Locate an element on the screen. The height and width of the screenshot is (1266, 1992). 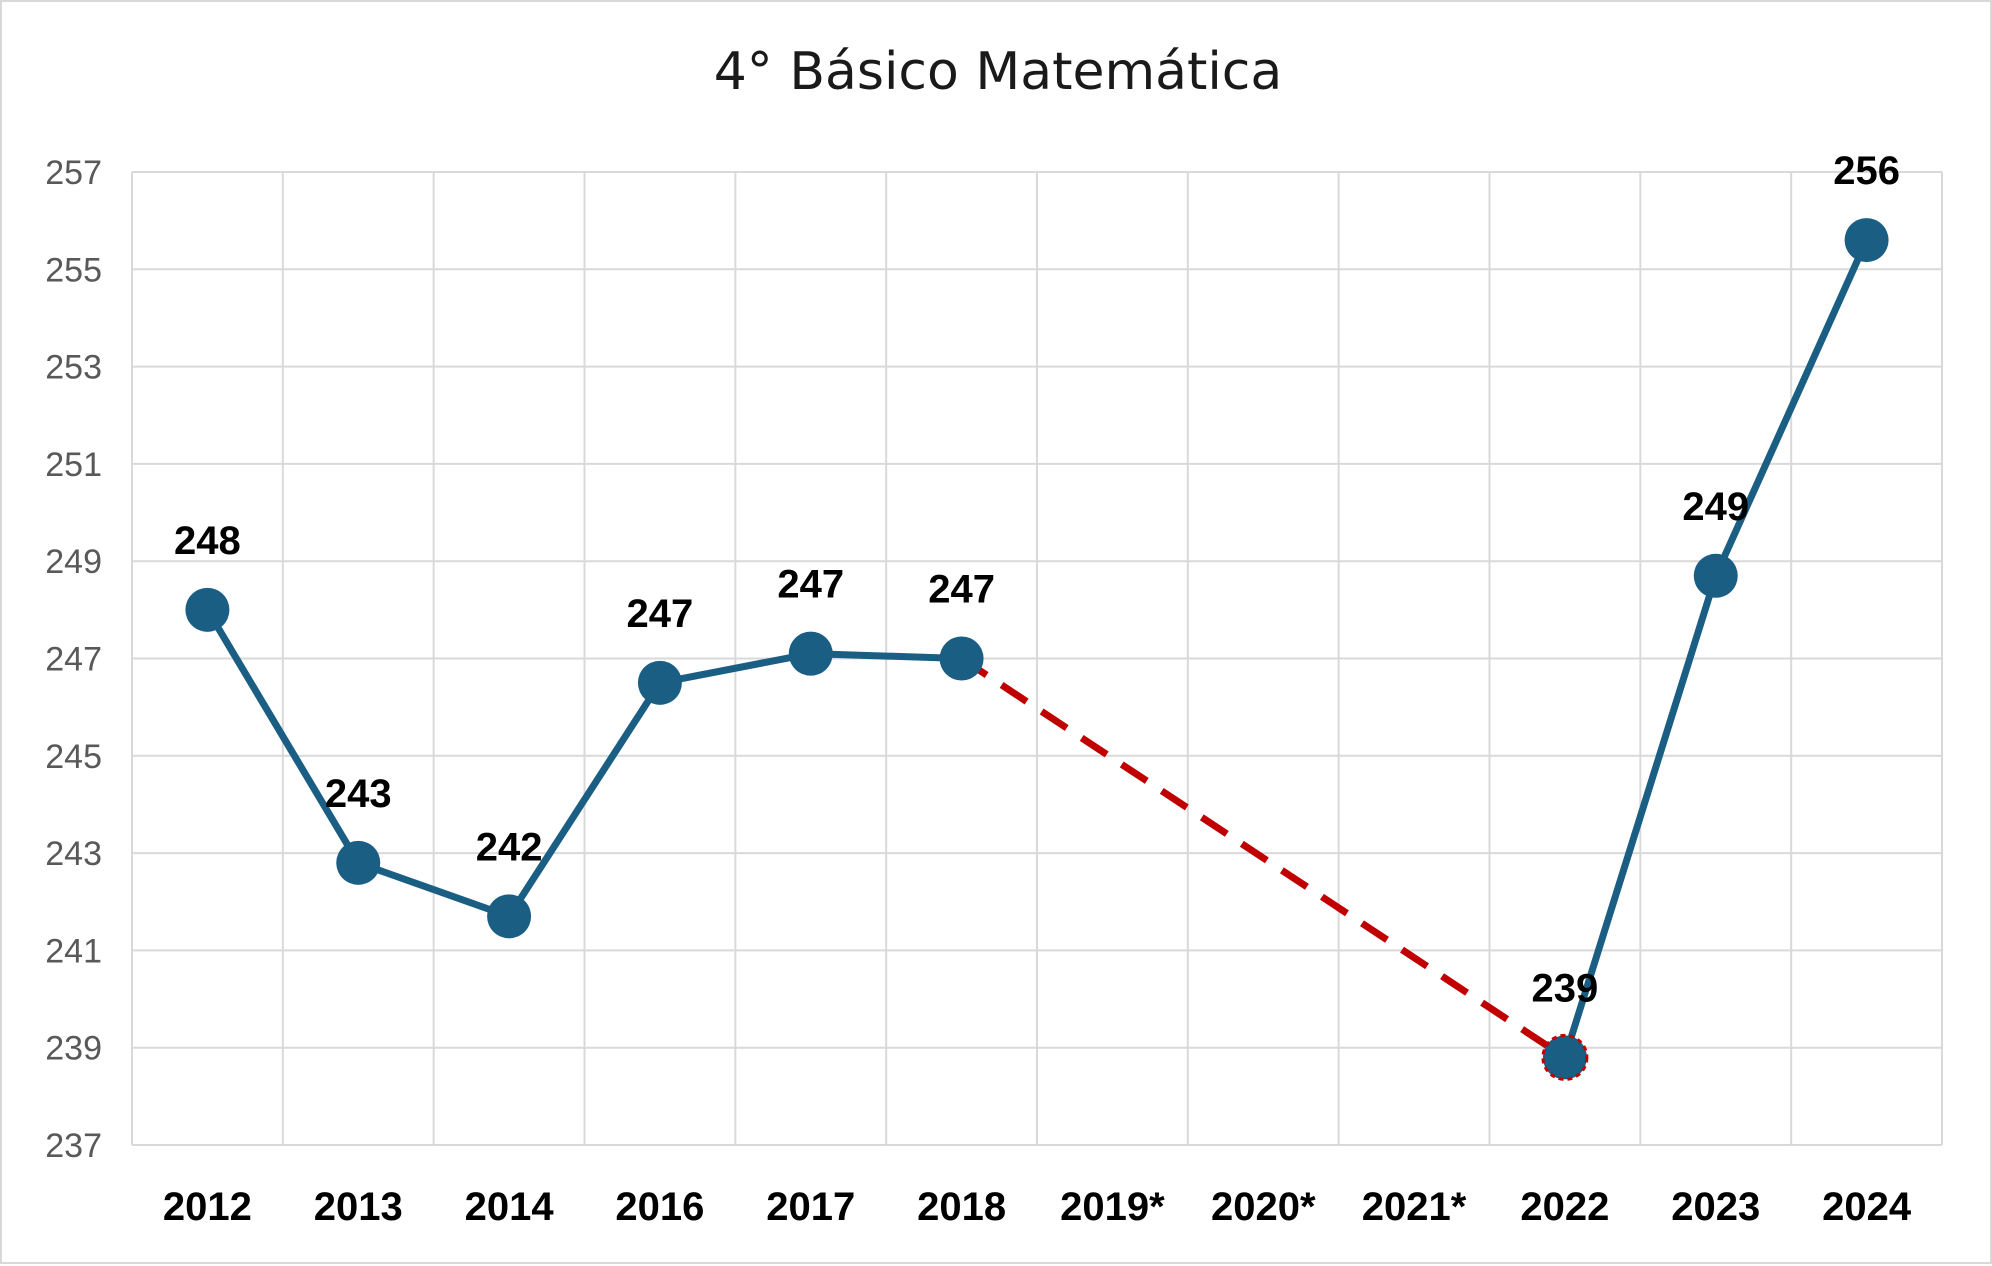
x-tick-label: 2019* is located at coordinates (1112, 1207).